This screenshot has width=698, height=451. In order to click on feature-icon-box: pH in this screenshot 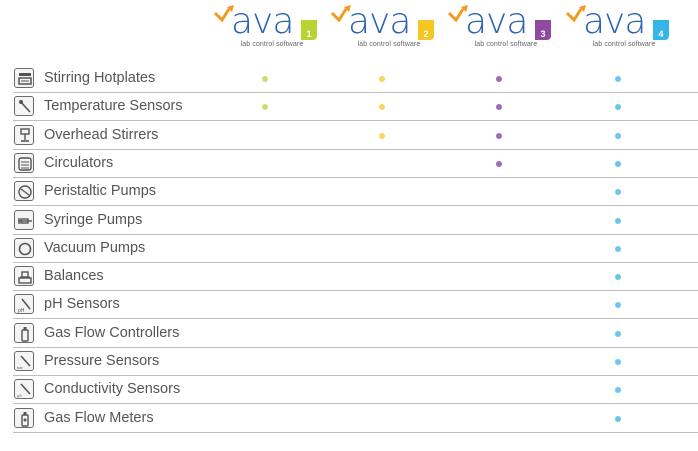, I will do `click(24, 304)`.